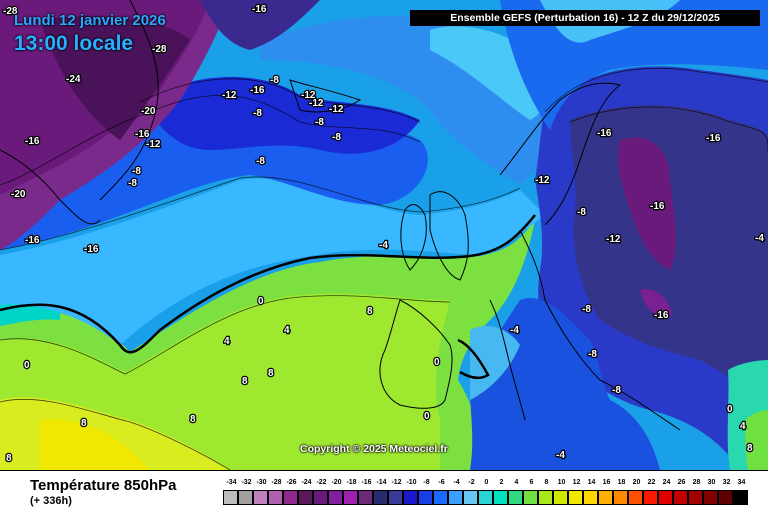 The width and height of the screenshot is (768, 513). What do you see at coordinates (225, 335) in the screenshot?
I see `isotherm-plus4` at bounding box center [225, 335].